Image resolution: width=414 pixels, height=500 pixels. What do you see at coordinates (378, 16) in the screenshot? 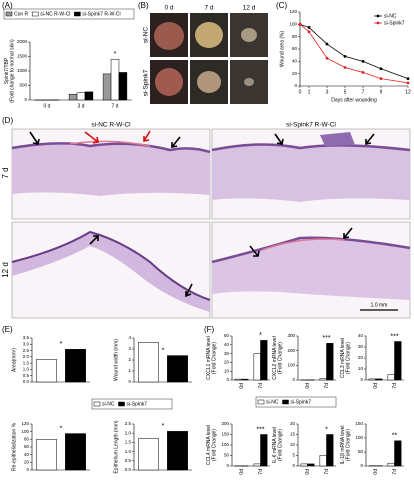
I see `legend-marker` at bounding box center [378, 16].